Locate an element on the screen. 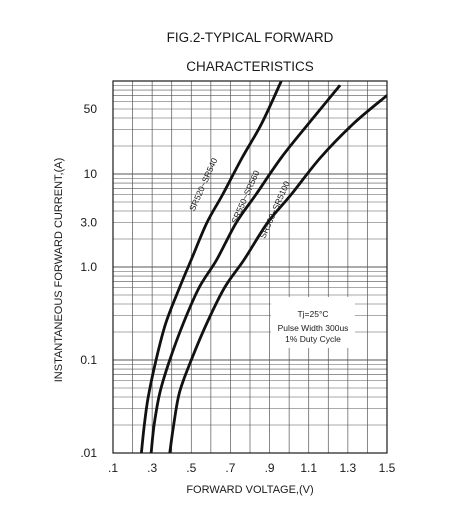 Image resolution: width=449 pixels, height=525 pixels. series-label-1: SR520~SR540 is located at coordinates (203, 184).